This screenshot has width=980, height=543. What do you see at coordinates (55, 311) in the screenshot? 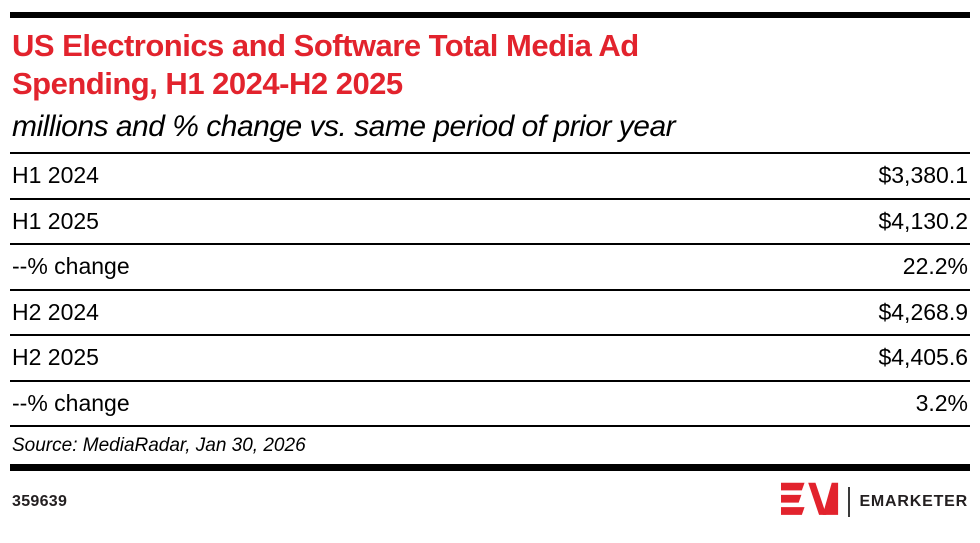
I see `row-label: H2 2024` at bounding box center [55, 311].